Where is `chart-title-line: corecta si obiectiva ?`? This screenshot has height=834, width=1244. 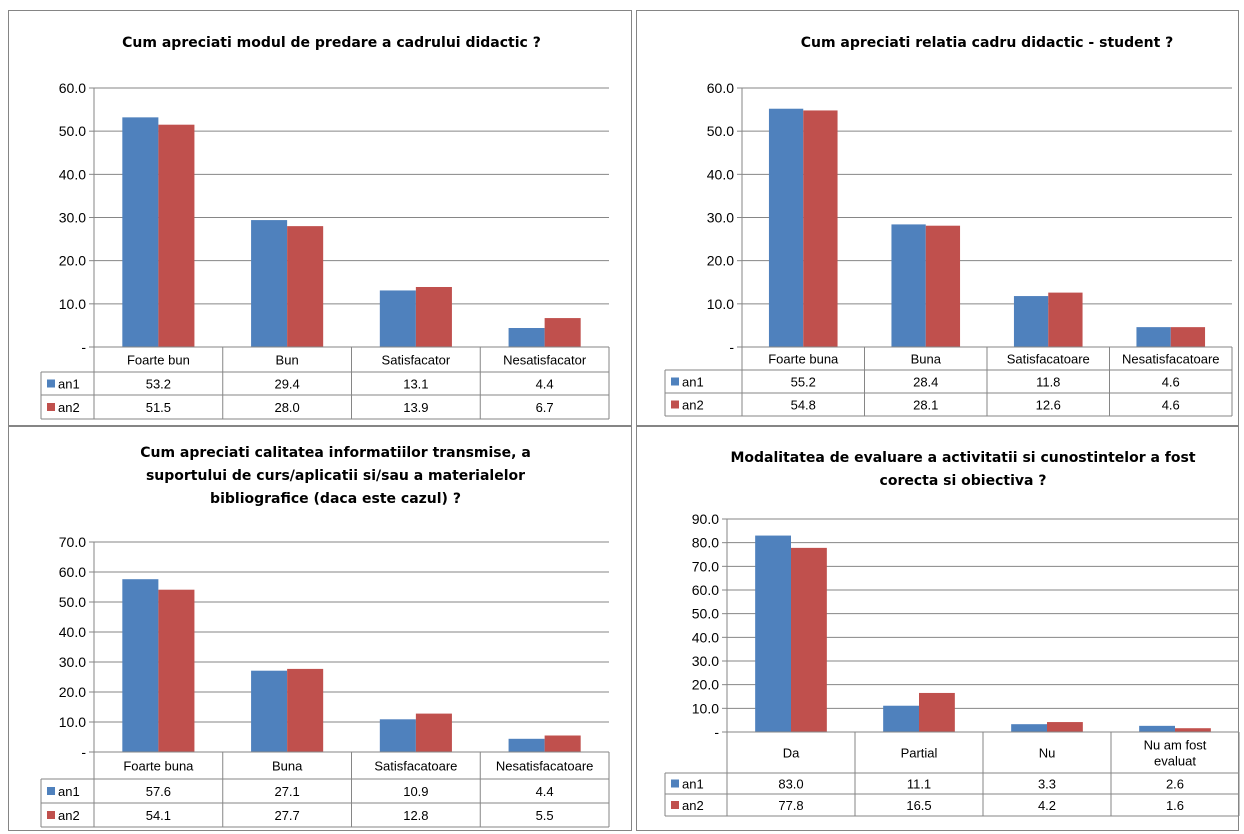
chart-title-line: corecta si obiectiva ? is located at coordinates (963, 481).